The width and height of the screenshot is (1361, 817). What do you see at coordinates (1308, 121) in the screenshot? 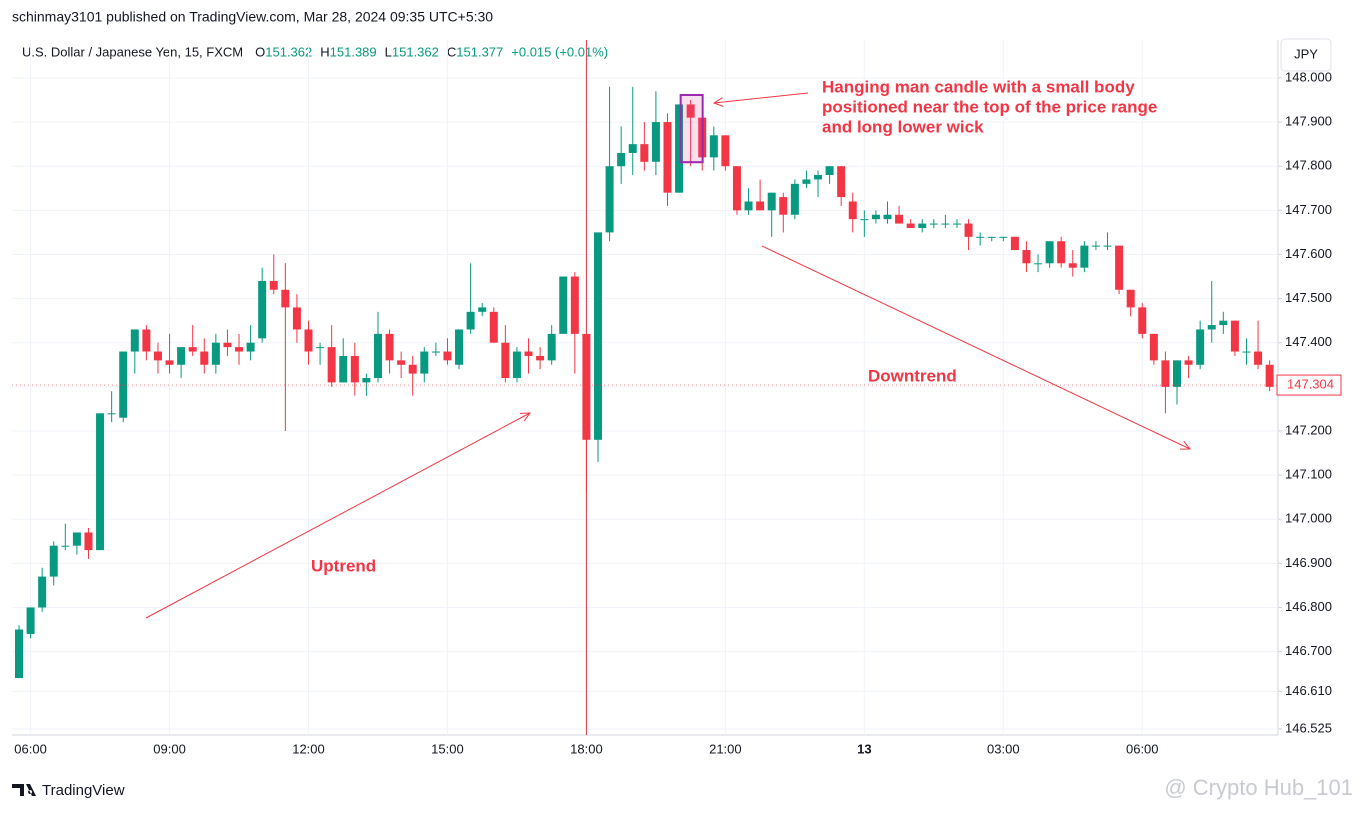
I see `y-tick-label: 147.900` at bounding box center [1308, 121].